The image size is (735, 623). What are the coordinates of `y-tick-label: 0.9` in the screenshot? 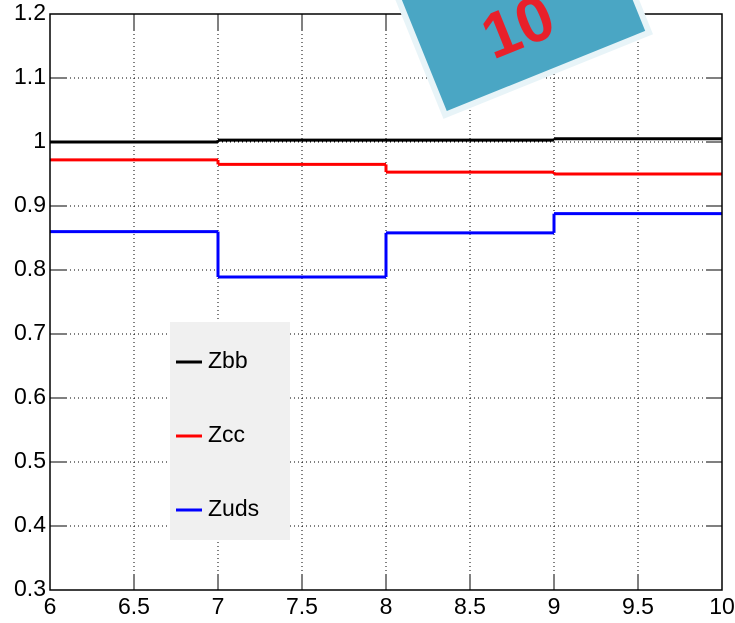 It's located at (30, 204).